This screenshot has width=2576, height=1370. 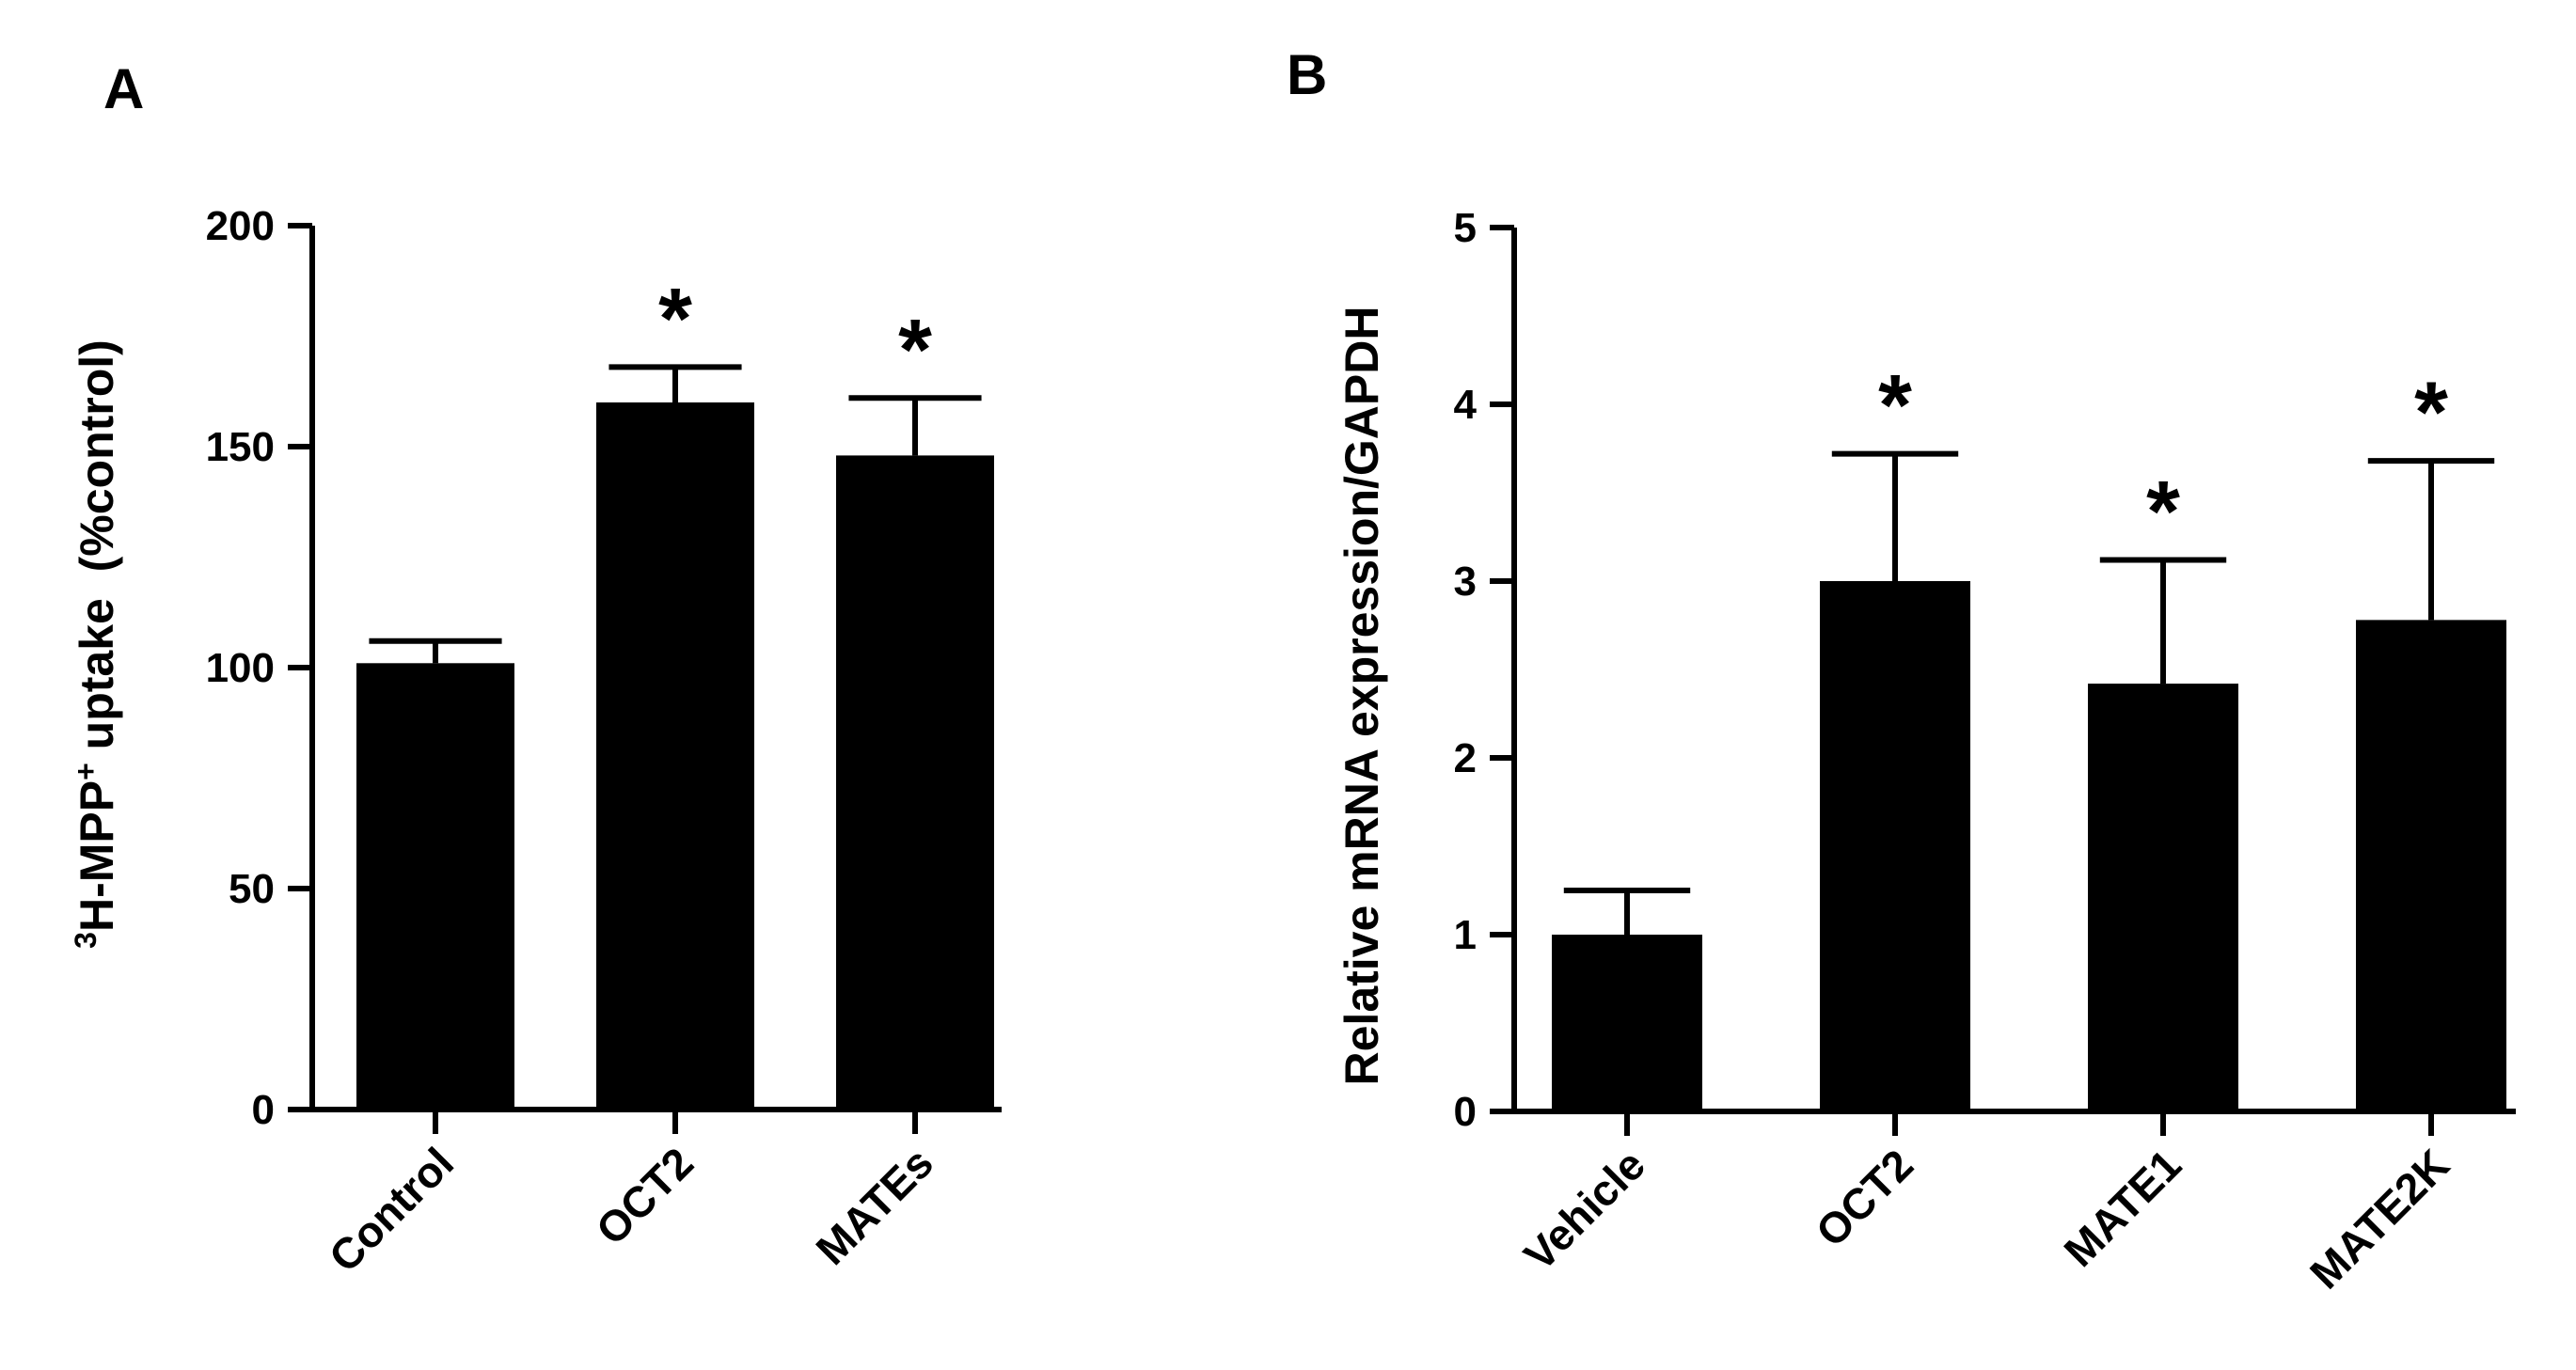 What do you see at coordinates (1465, 582) in the screenshot?
I see `panel-b-y-tick-label: 3` at bounding box center [1465, 582].